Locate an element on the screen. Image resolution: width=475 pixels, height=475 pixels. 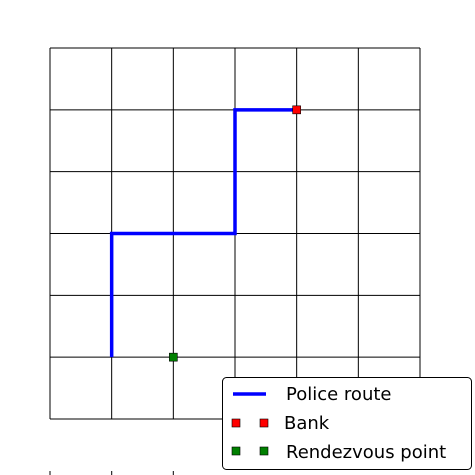
axis-ticks is located at coordinates (111, 473).